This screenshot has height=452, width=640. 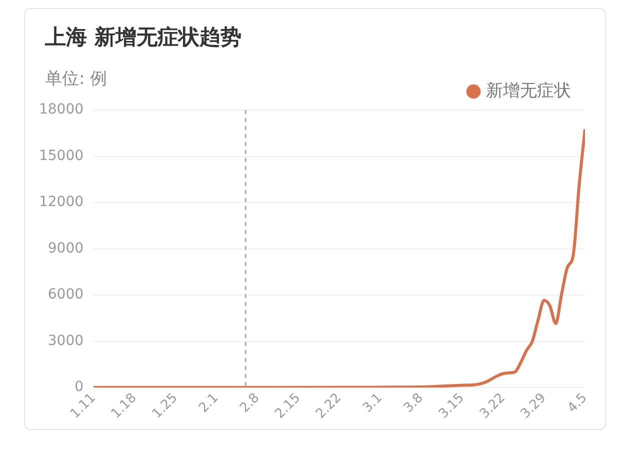 I want to click on chart-title: 上海 新增无症状趋势, so click(x=143, y=37).